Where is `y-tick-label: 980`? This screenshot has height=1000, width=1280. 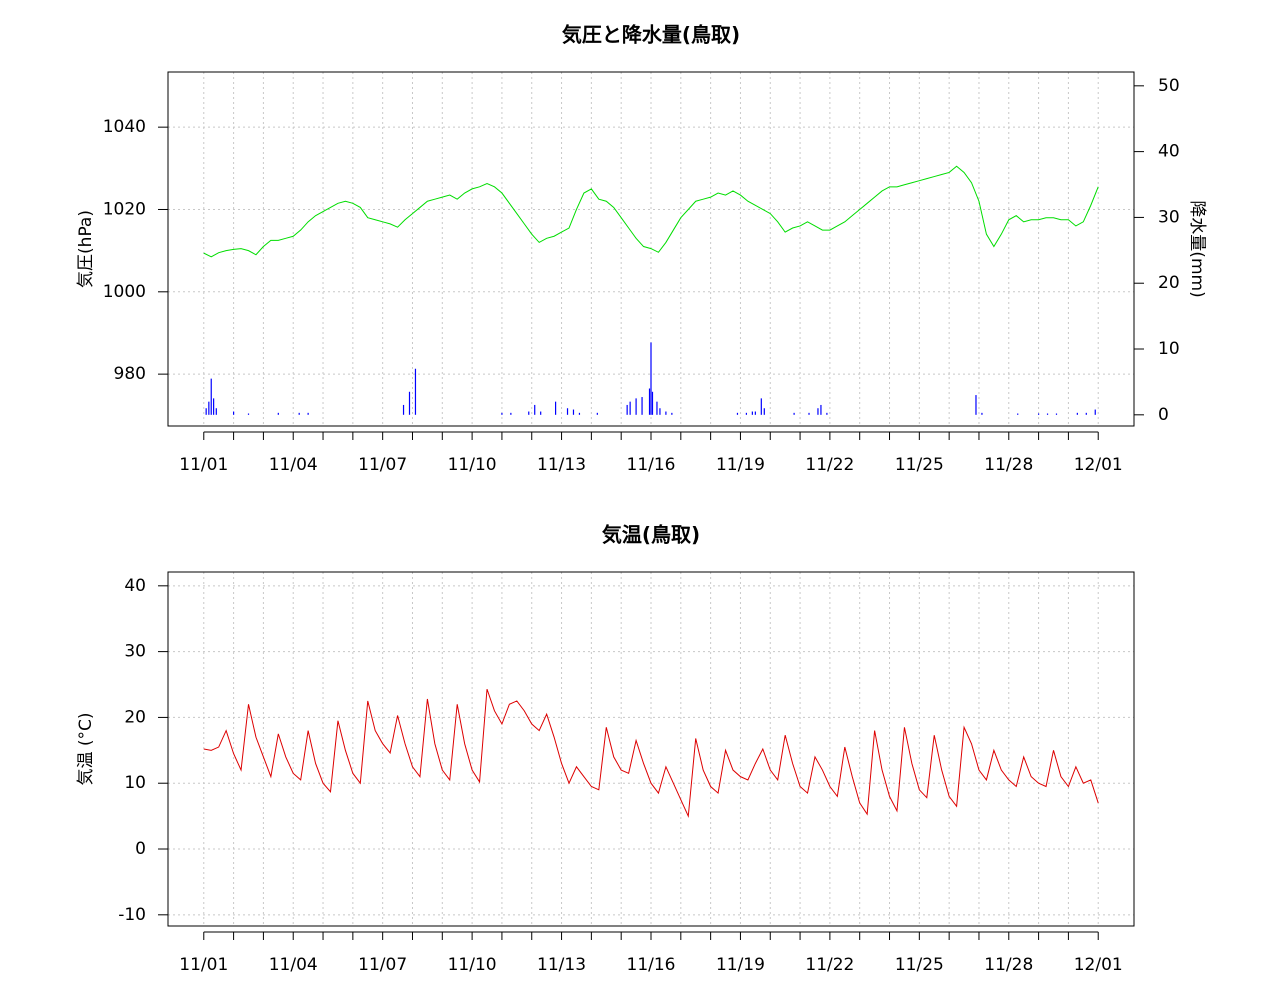
y-tick-label: 980 is located at coordinates (130, 374).